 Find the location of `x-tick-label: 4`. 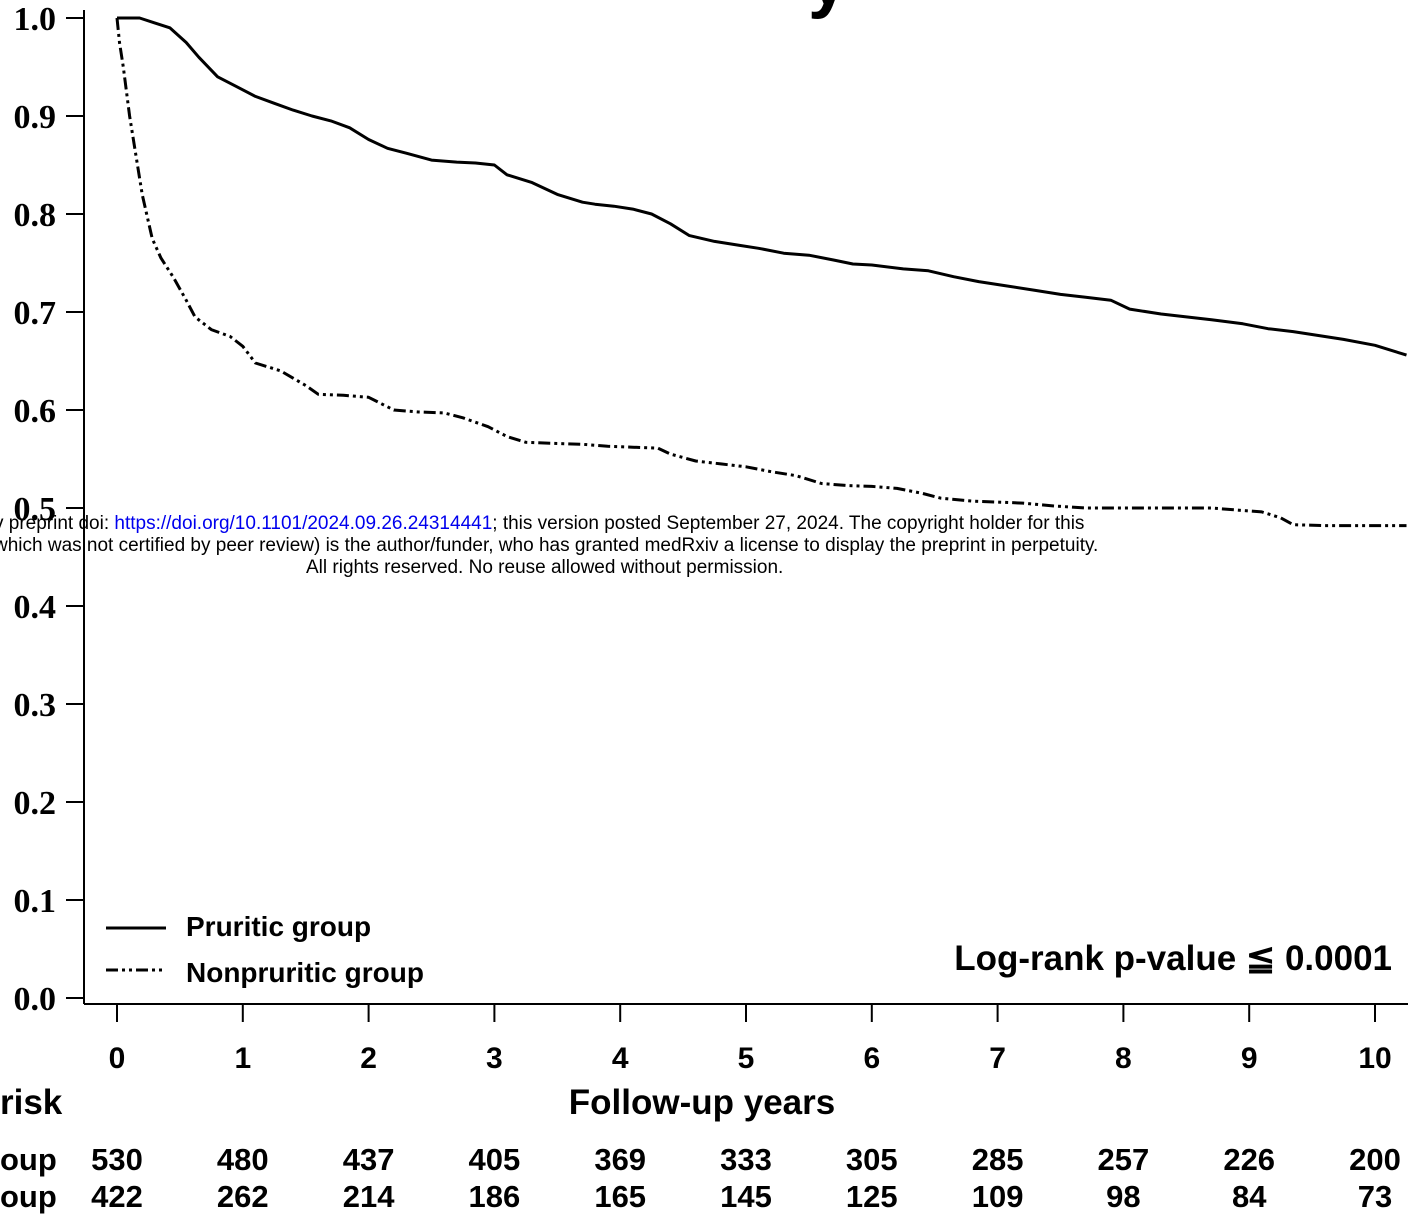

x-tick-label: 4 is located at coordinates (620, 1058).